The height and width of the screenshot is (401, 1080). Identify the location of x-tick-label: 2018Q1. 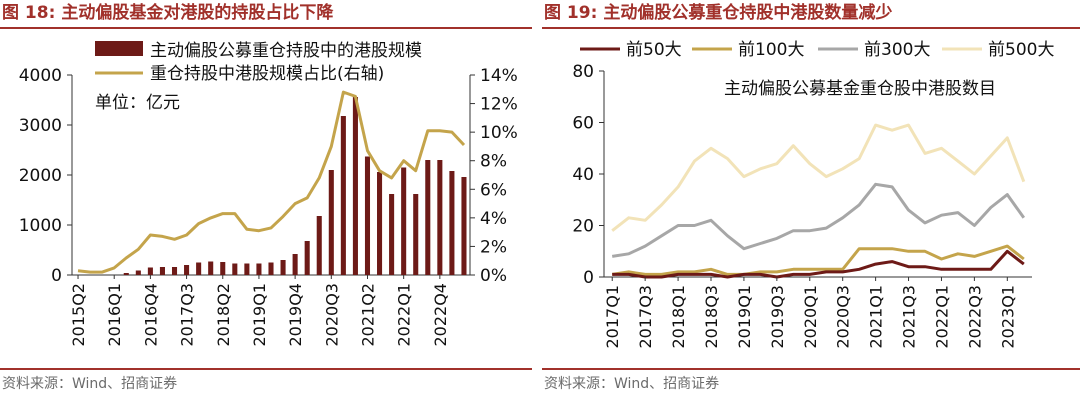
(678, 317).